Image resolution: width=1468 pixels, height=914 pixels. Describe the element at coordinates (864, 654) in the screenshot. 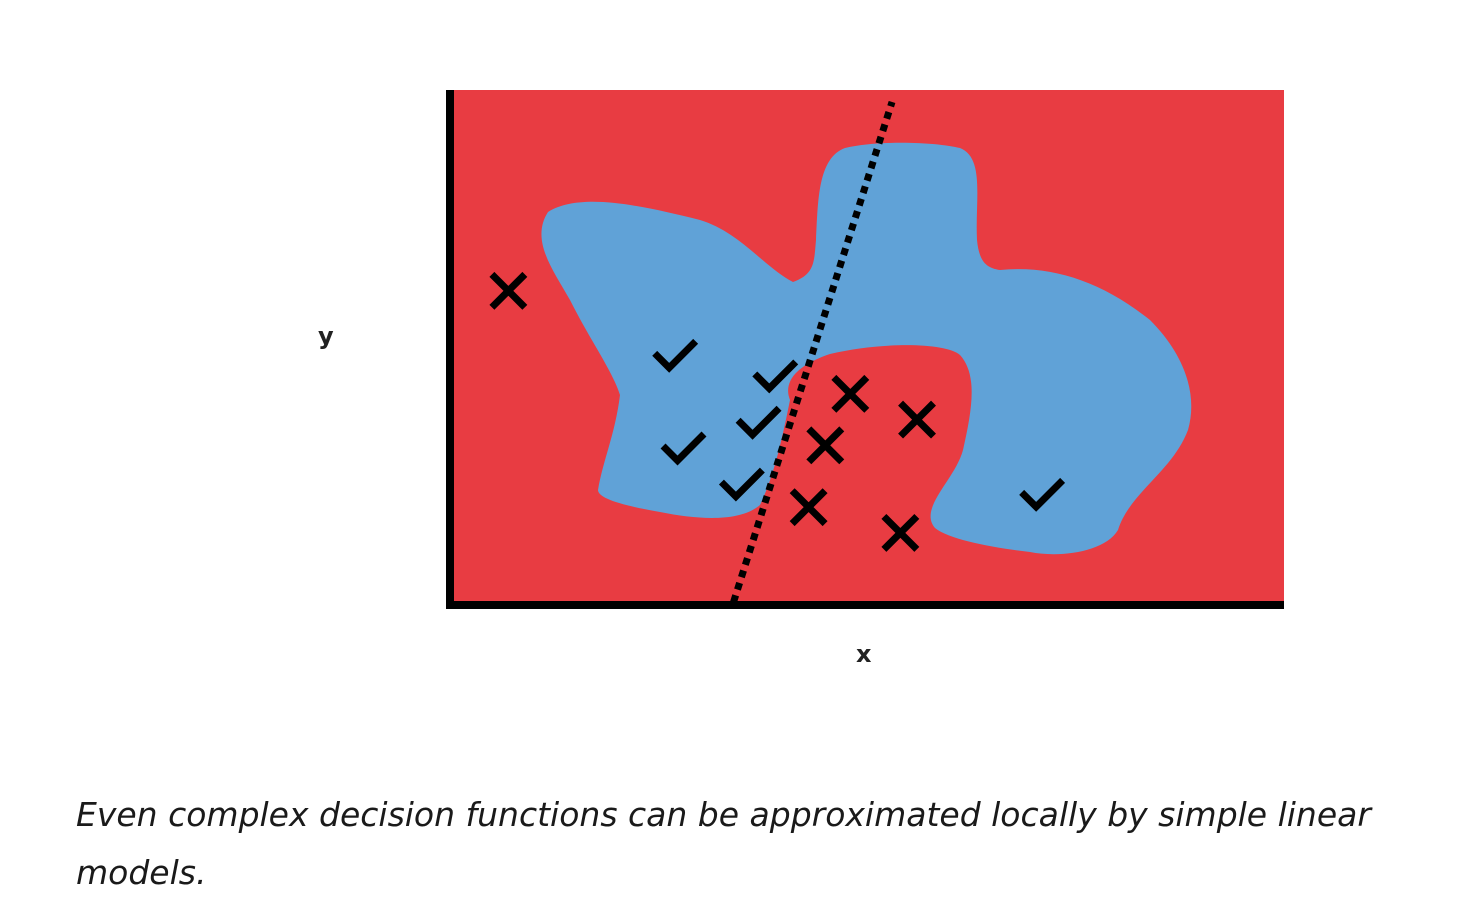

I see `x-axis-label: x` at that location.